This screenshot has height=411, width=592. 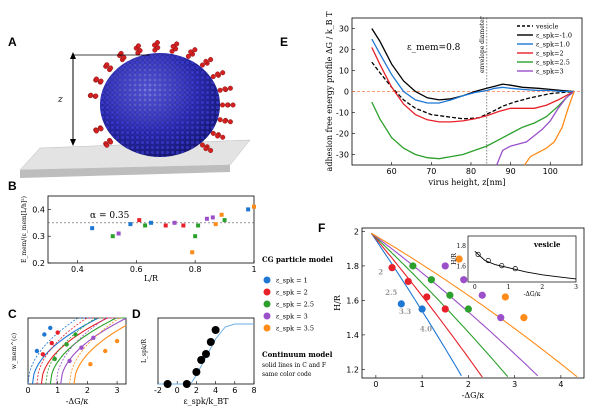 I want to click on panel-d-xtick-label: 6, so click(x=234, y=390).